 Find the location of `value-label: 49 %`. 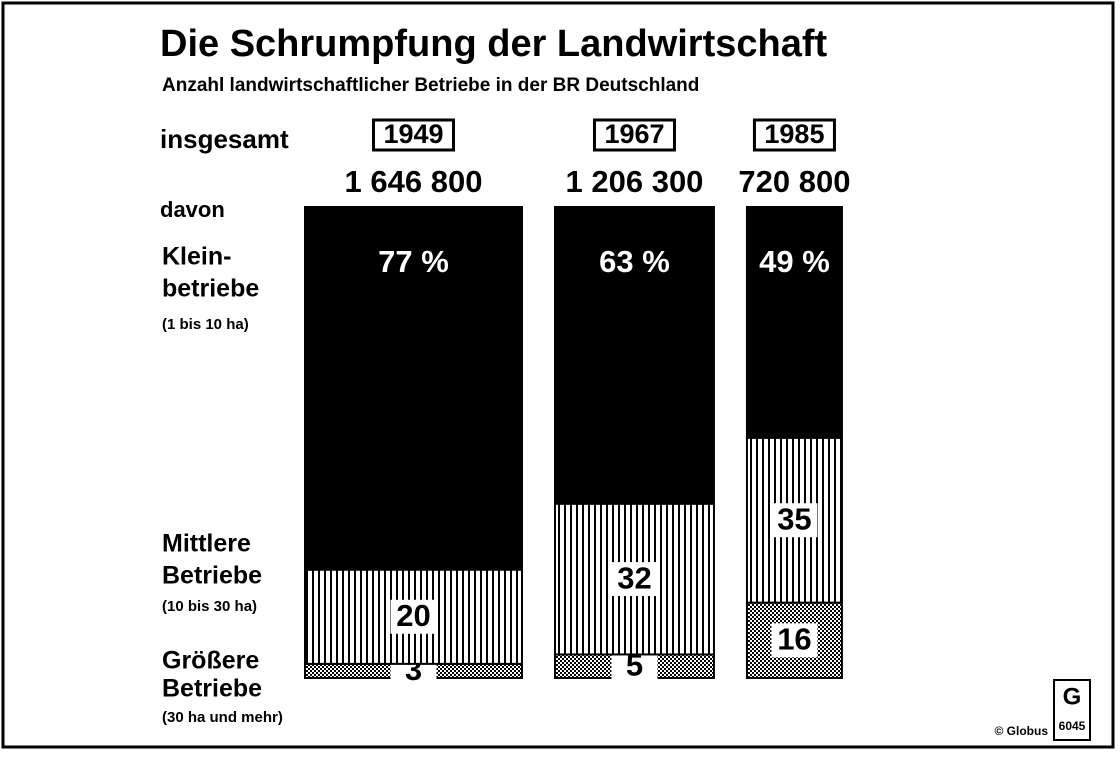

value-label: 49 % is located at coordinates (794, 261).